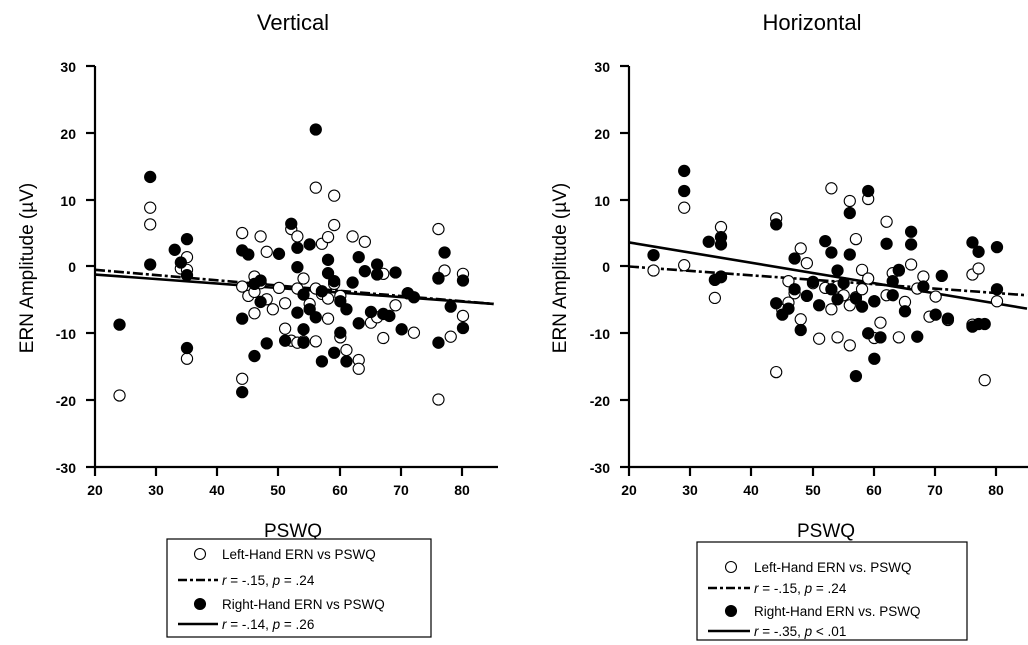 The image size is (1028, 645). I want to click on legend-filled-circle-marker, so click(731, 611).